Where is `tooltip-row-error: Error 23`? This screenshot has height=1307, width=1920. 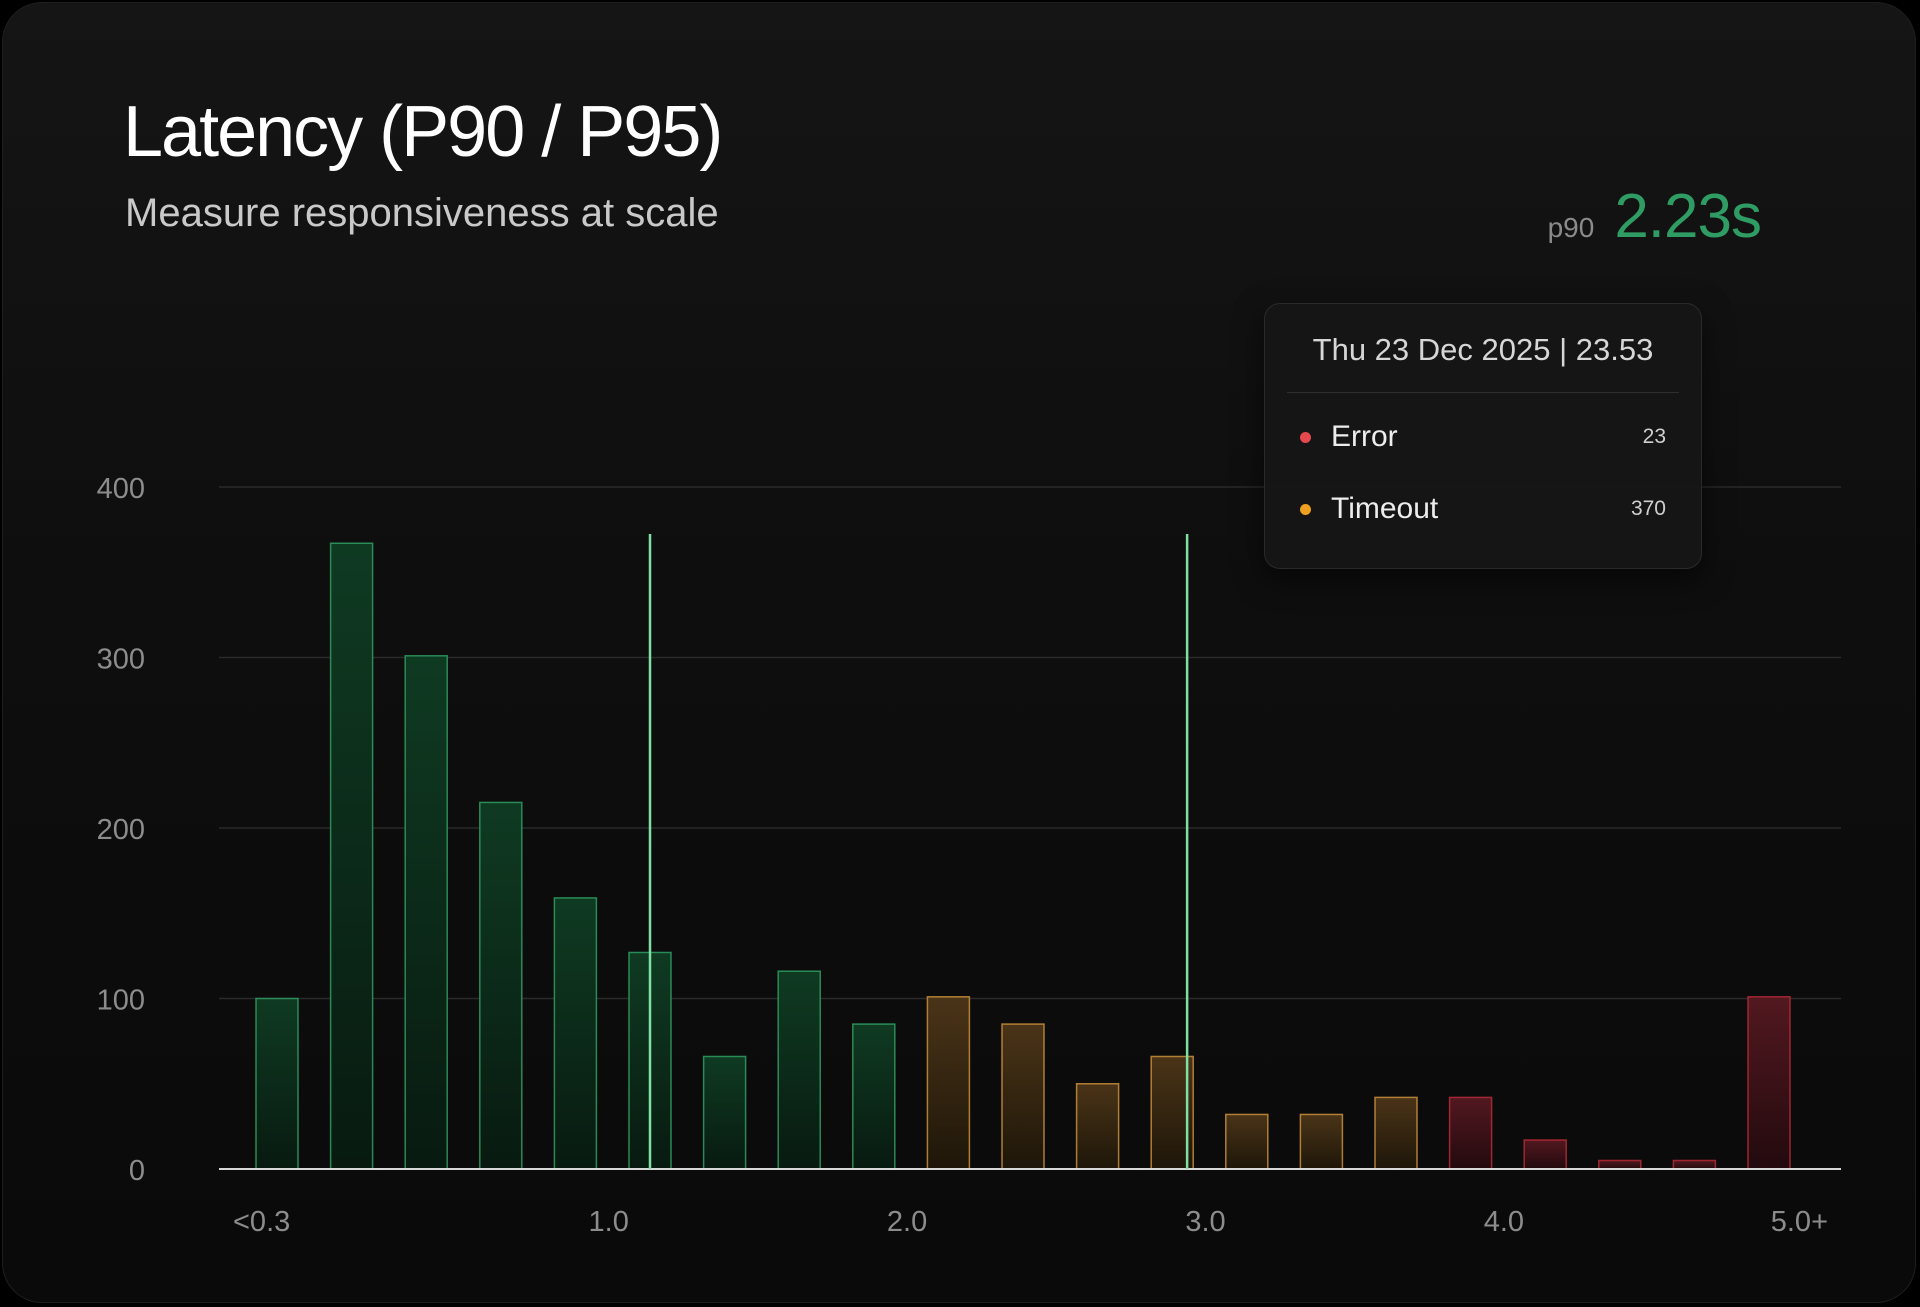 tooltip-row-error: Error 23 is located at coordinates (1483, 437).